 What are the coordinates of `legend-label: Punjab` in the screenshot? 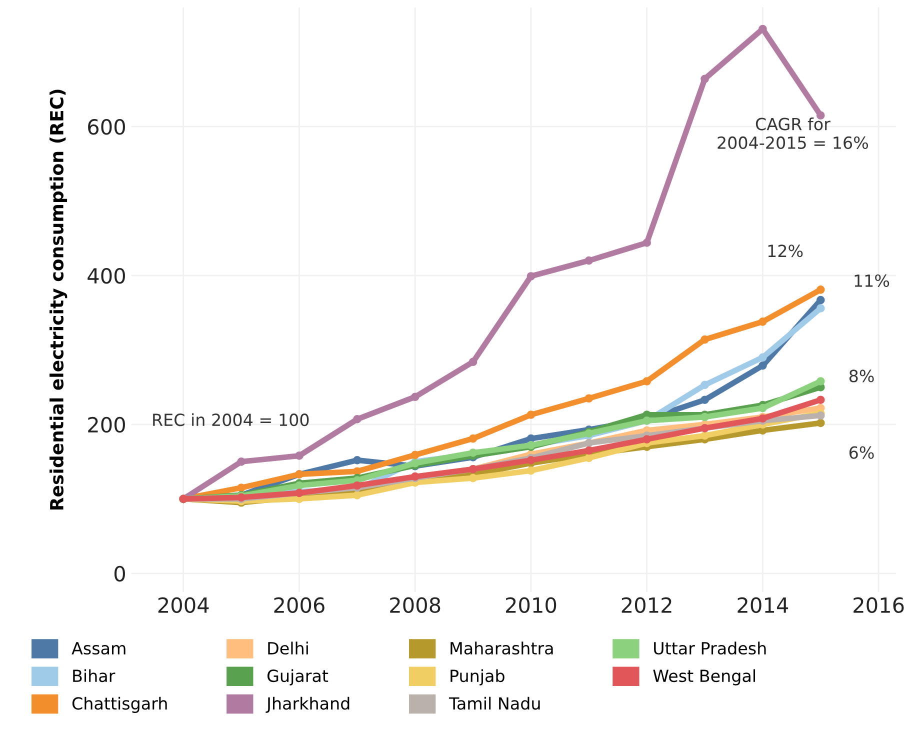 It's located at (477, 677).